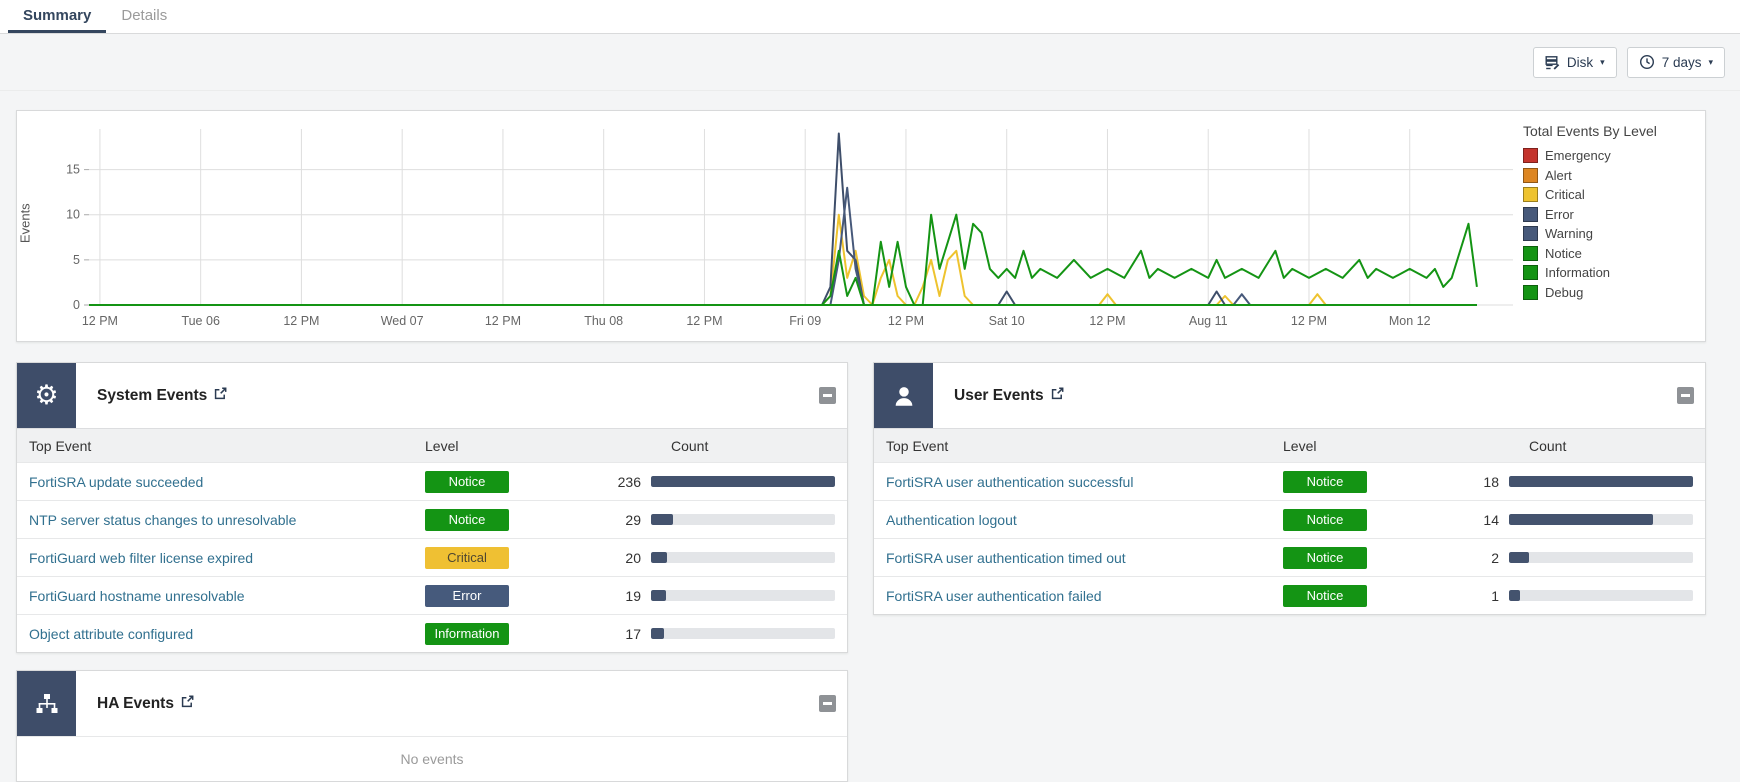 This screenshot has height=782, width=1740. What do you see at coordinates (73, 170) in the screenshot?
I see `svg-text: 15` at bounding box center [73, 170].